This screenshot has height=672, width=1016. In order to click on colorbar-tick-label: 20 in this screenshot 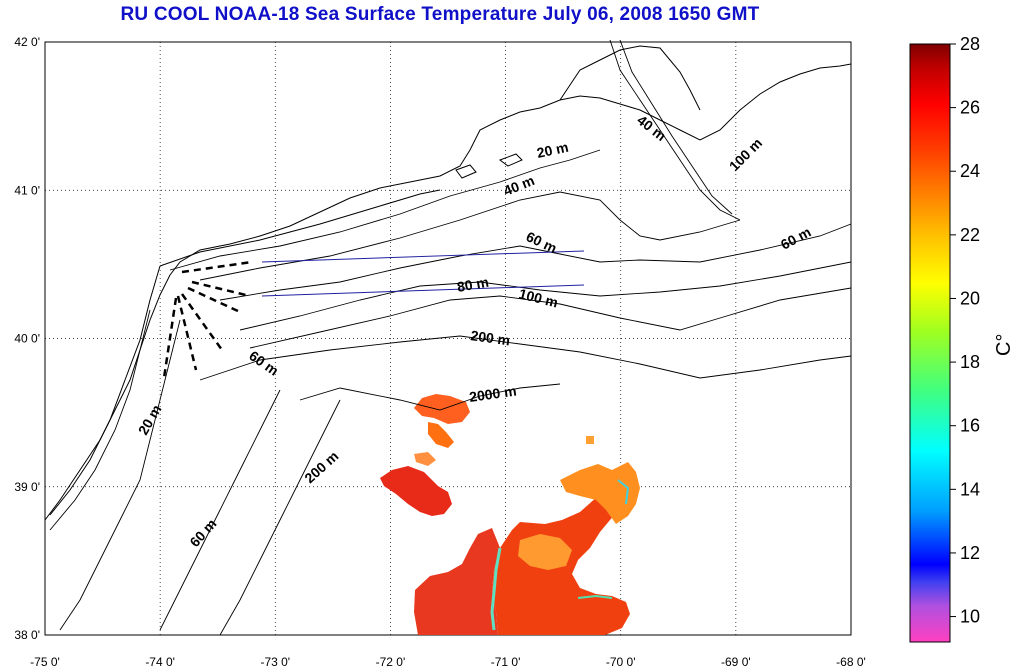, I will do `click(970, 298)`.